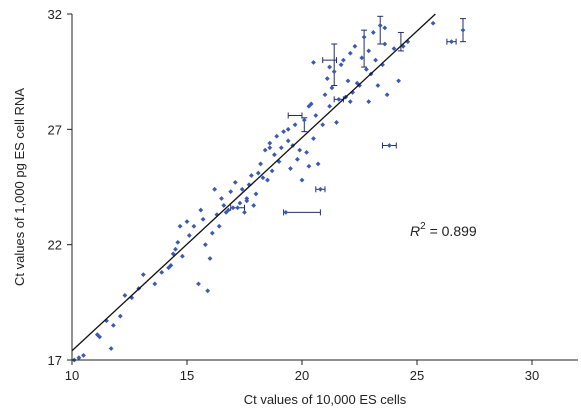  I want to click on r-squared-value: = 0.899, so click(451, 231).